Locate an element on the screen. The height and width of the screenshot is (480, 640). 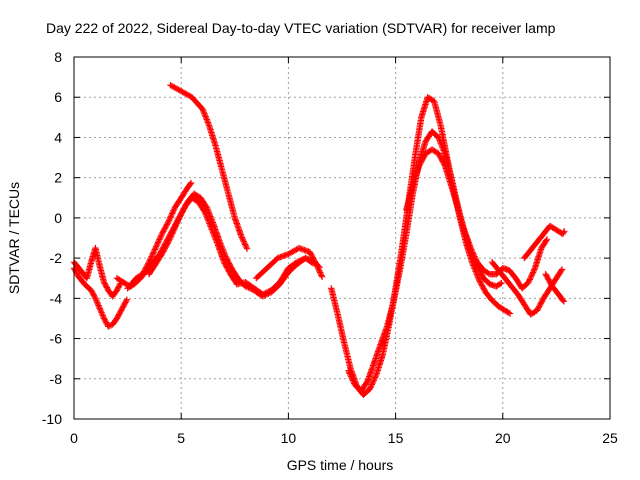
y-tick-label: -4 is located at coordinates (56, 298).